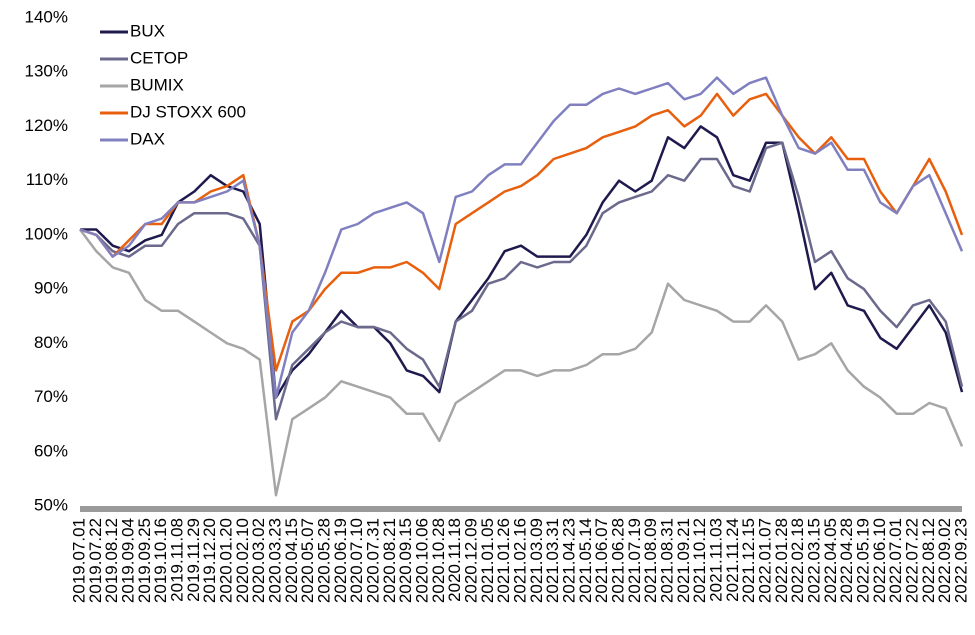 Image resolution: width=975 pixels, height=635 pixels. Describe the element at coordinates (291, 560) in the screenshot. I see `x-tick-label: 2020.04.15` at that location.